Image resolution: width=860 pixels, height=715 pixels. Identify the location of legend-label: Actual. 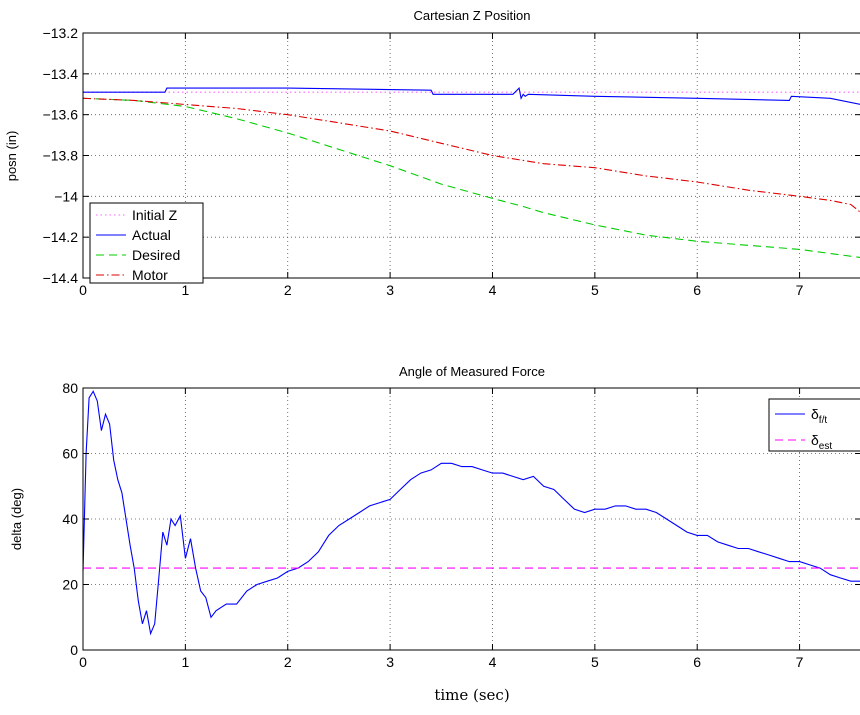
(151, 235).